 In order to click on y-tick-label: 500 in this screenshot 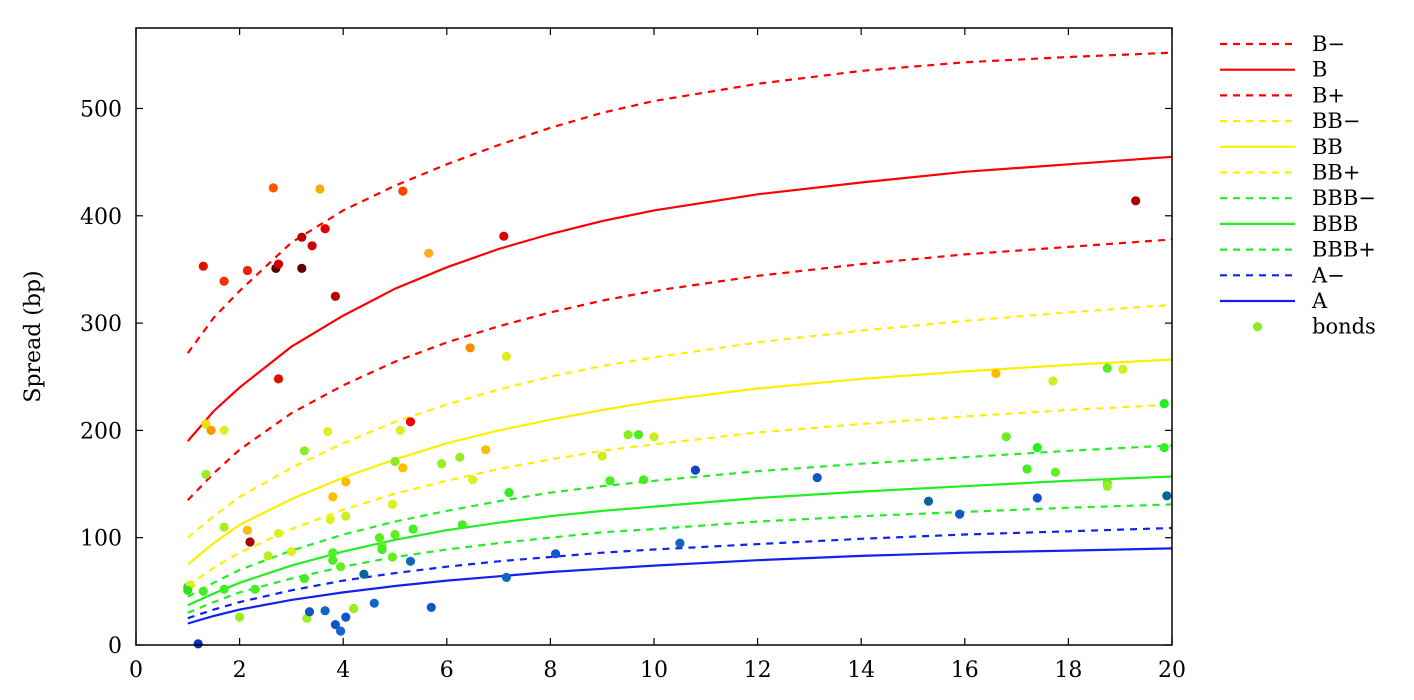, I will do `click(101, 109)`.